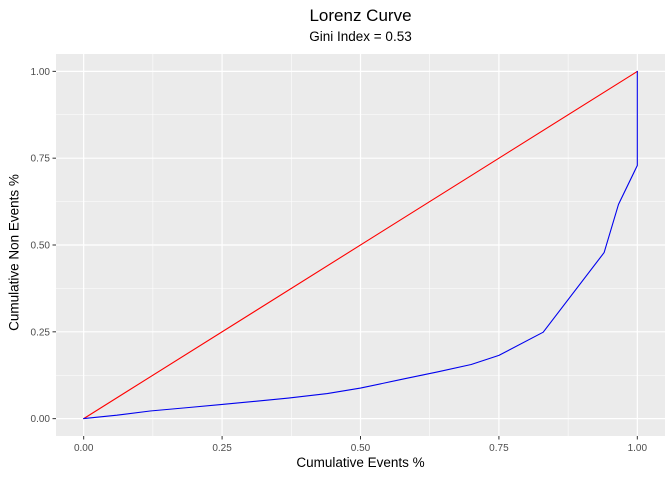 This screenshot has height=480, width=672. Describe the element at coordinates (222, 448) in the screenshot. I see `x-tick-label: 0.25` at that location.